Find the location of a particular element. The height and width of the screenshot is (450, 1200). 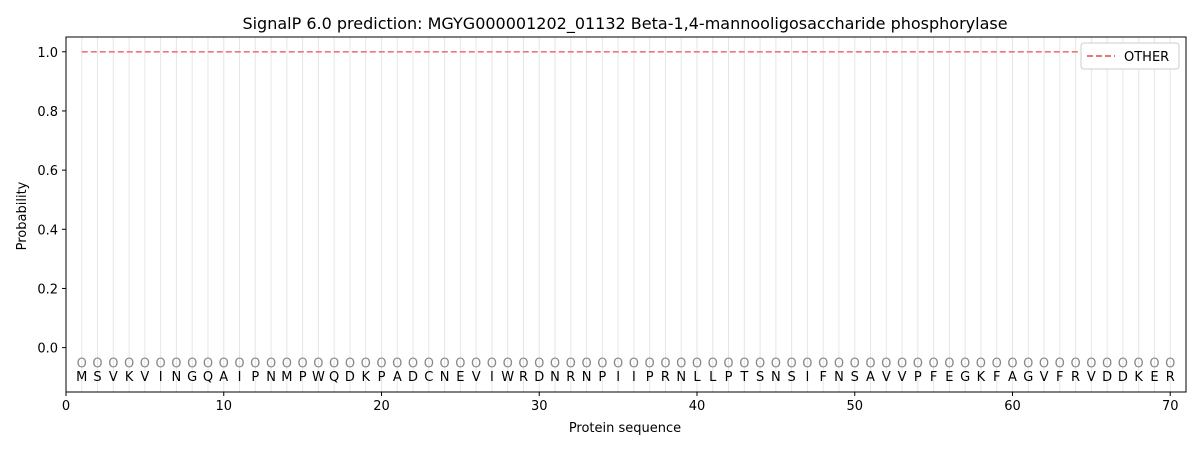

x-tick-label-60: 60 is located at coordinates (1012, 406).